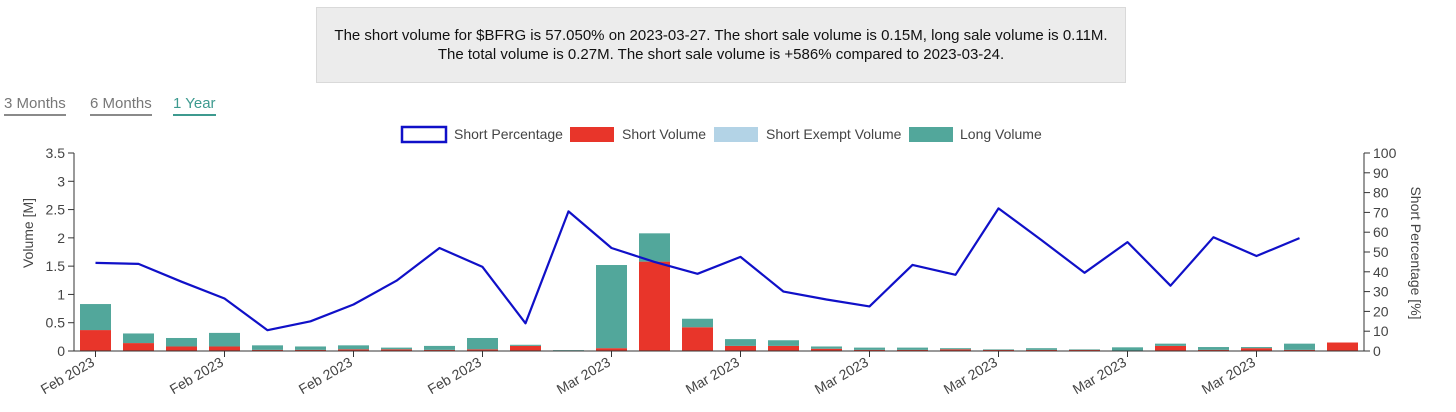 This screenshot has height=412, width=1456. Describe the element at coordinates (121, 105) in the screenshot. I see `range-6-months-button: 6 Months` at that location.